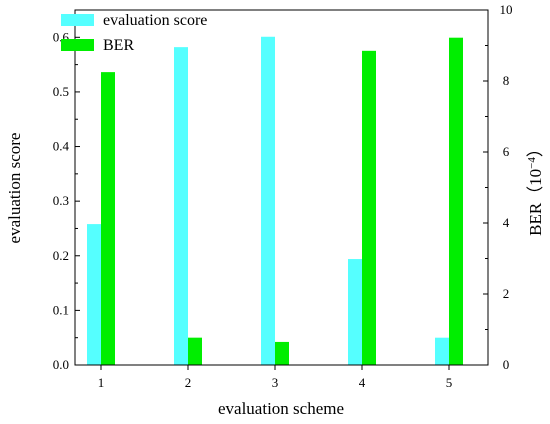 Image resolution: width=550 pixels, height=424 pixels. I want to click on right-axis-title: BER（10−4）, so click(535, 188).